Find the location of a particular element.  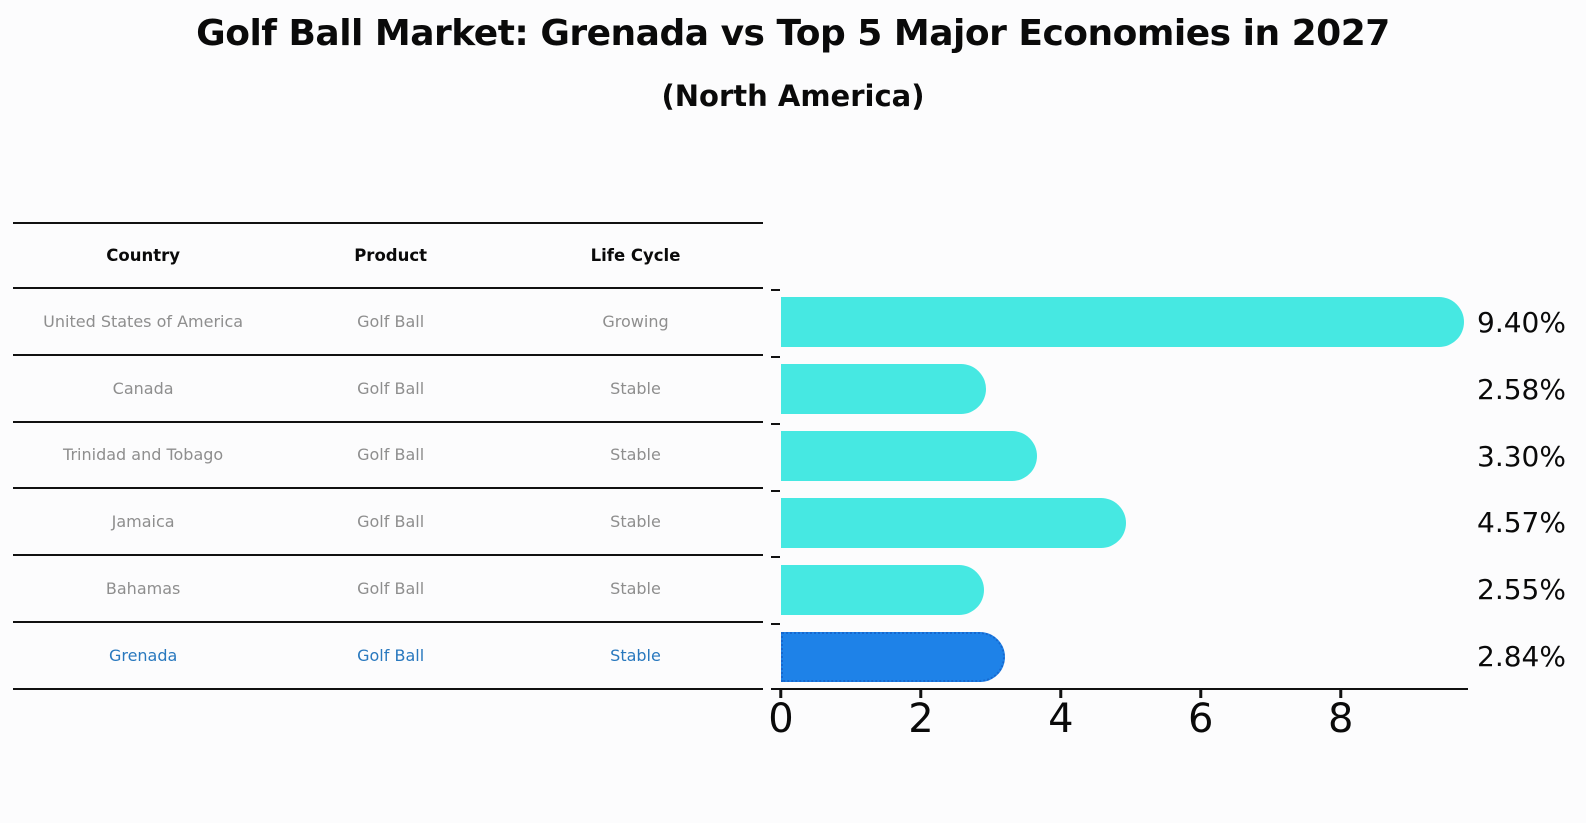

table-row-canada: Canada Golf Ball Stable is located at coordinates (388, 389).